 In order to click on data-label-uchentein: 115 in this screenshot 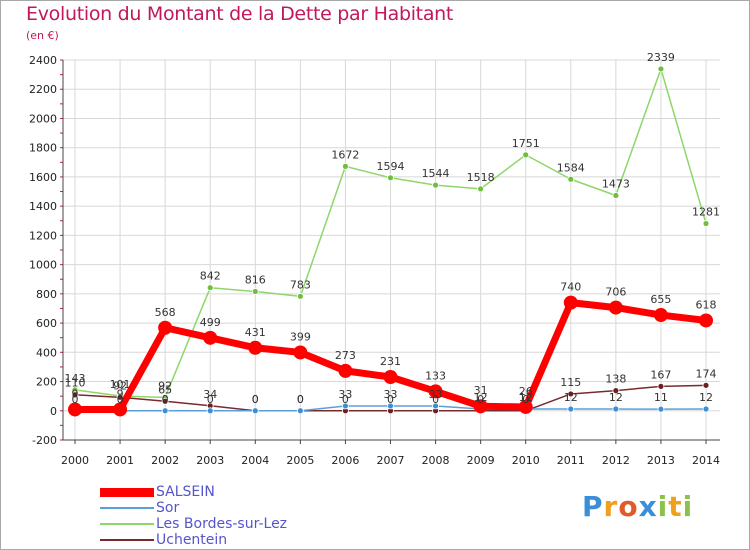, I will do `click(570, 382)`.